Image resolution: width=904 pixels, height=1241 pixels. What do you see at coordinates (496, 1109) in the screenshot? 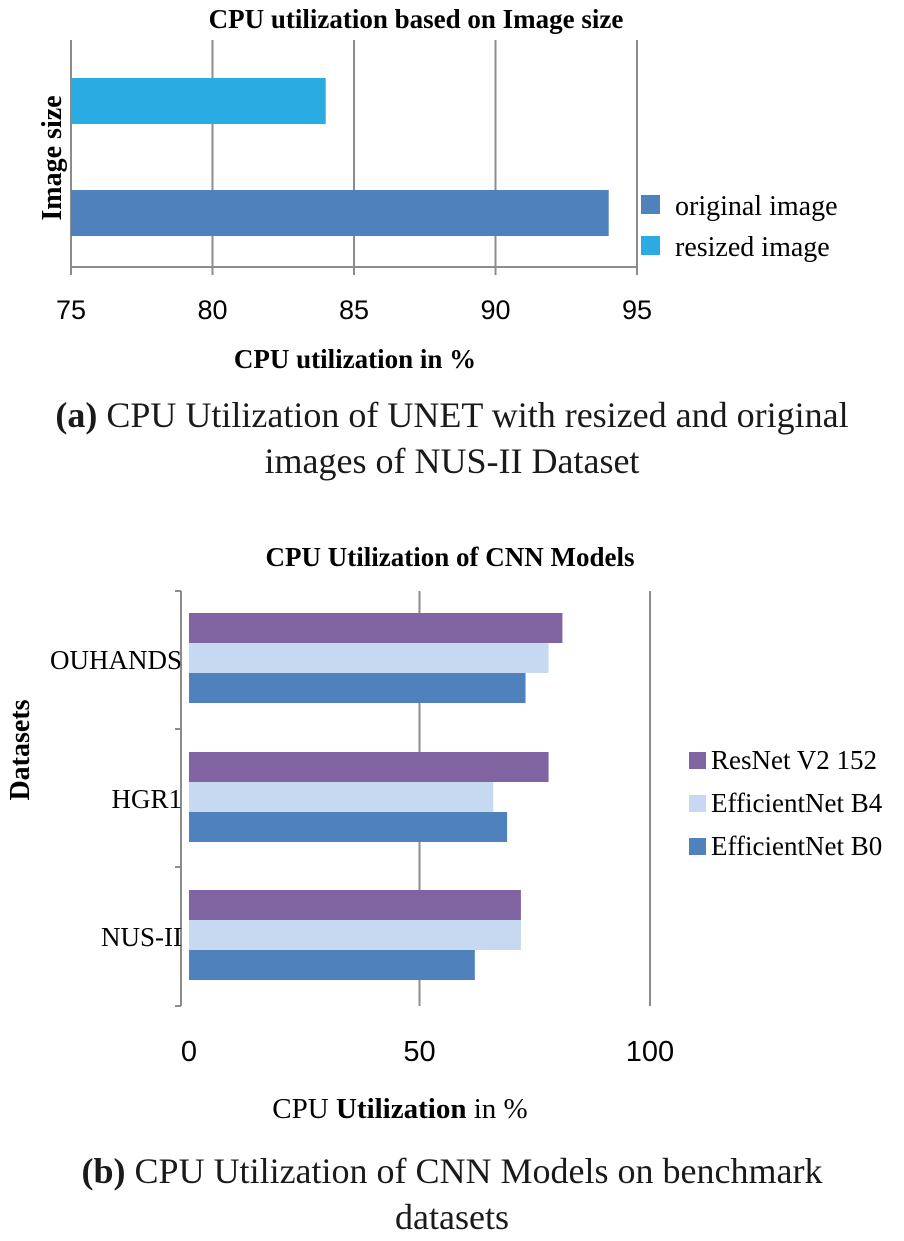
I see `chart-b-x-axis-label-part2: in %` at bounding box center [496, 1109].